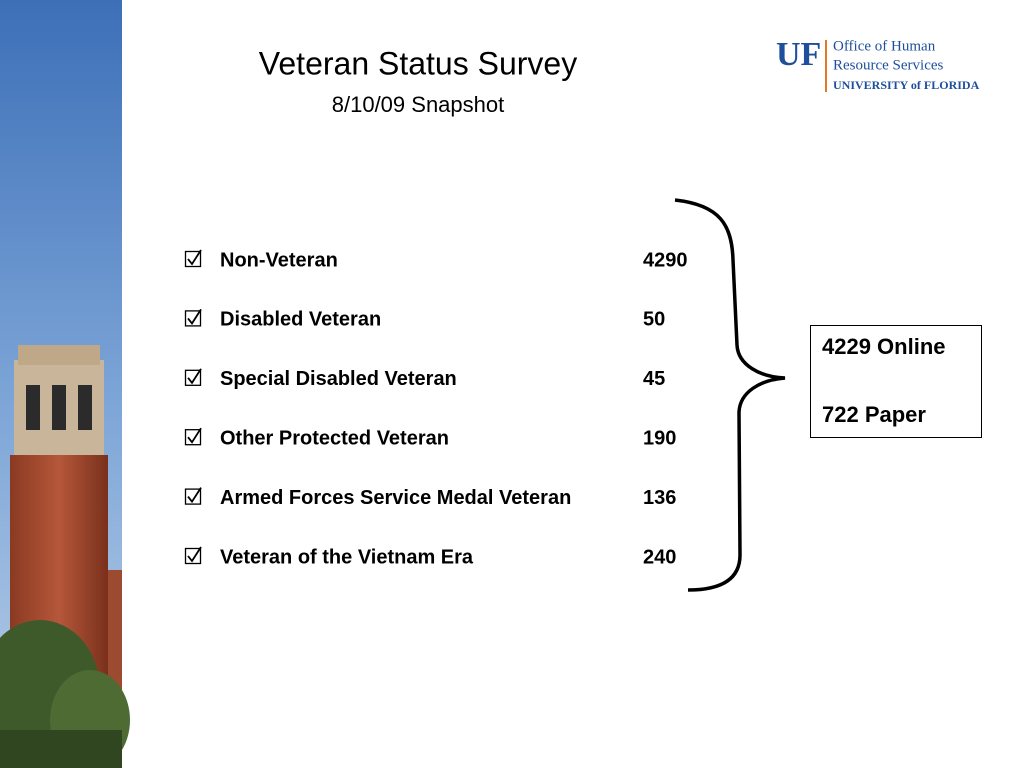 The width and height of the screenshot is (1024, 768). I want to click on item-value: 190, so click(659, 438).